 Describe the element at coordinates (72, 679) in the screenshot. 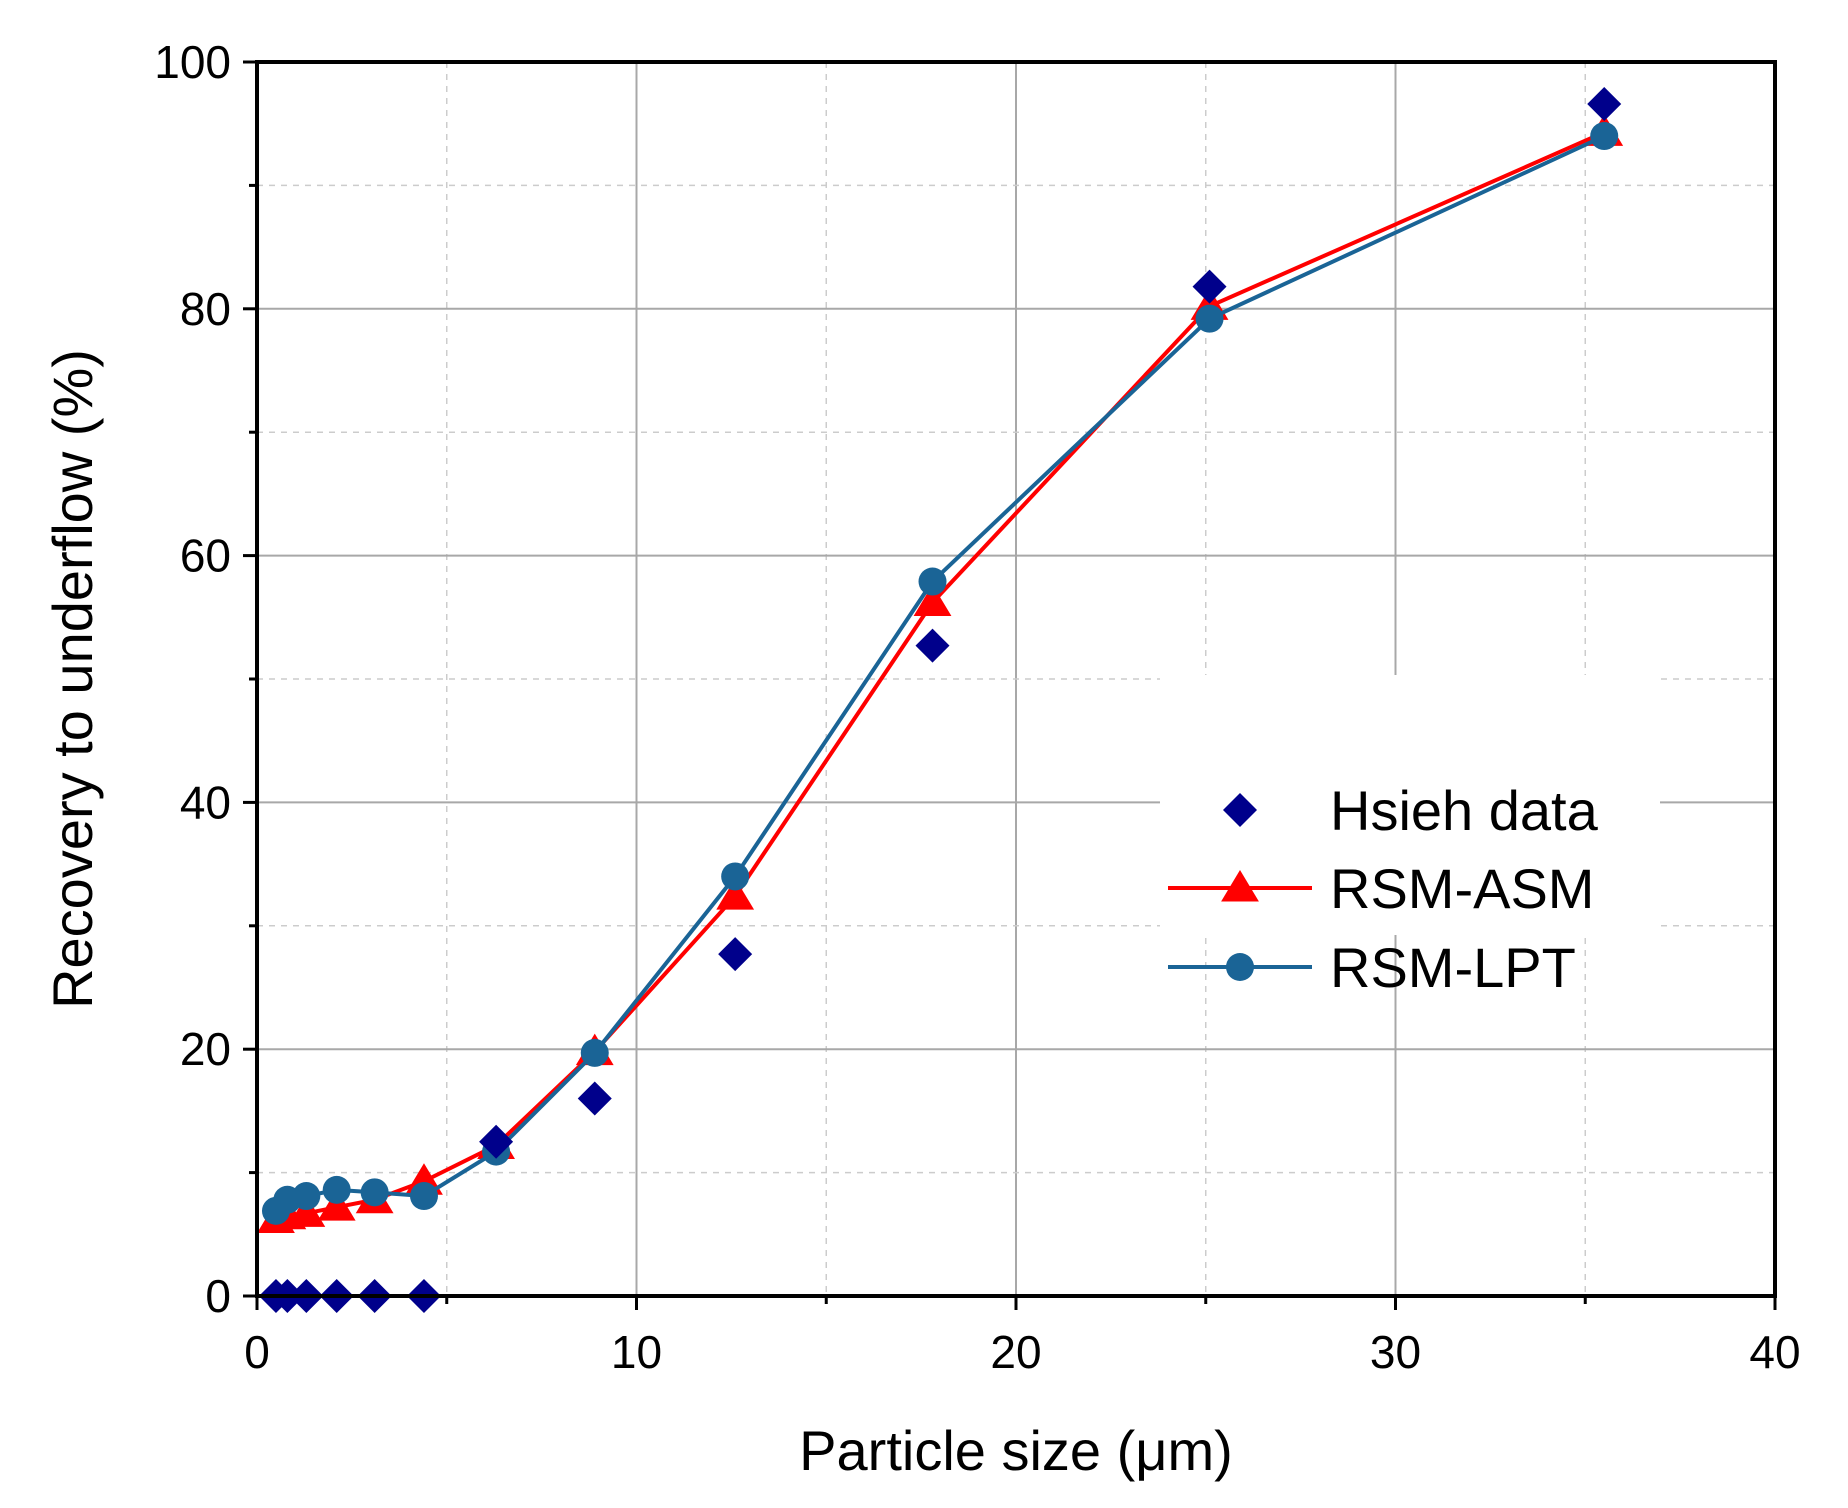

I see `y-axis-title: Recovery to underflow (%)` at that location.